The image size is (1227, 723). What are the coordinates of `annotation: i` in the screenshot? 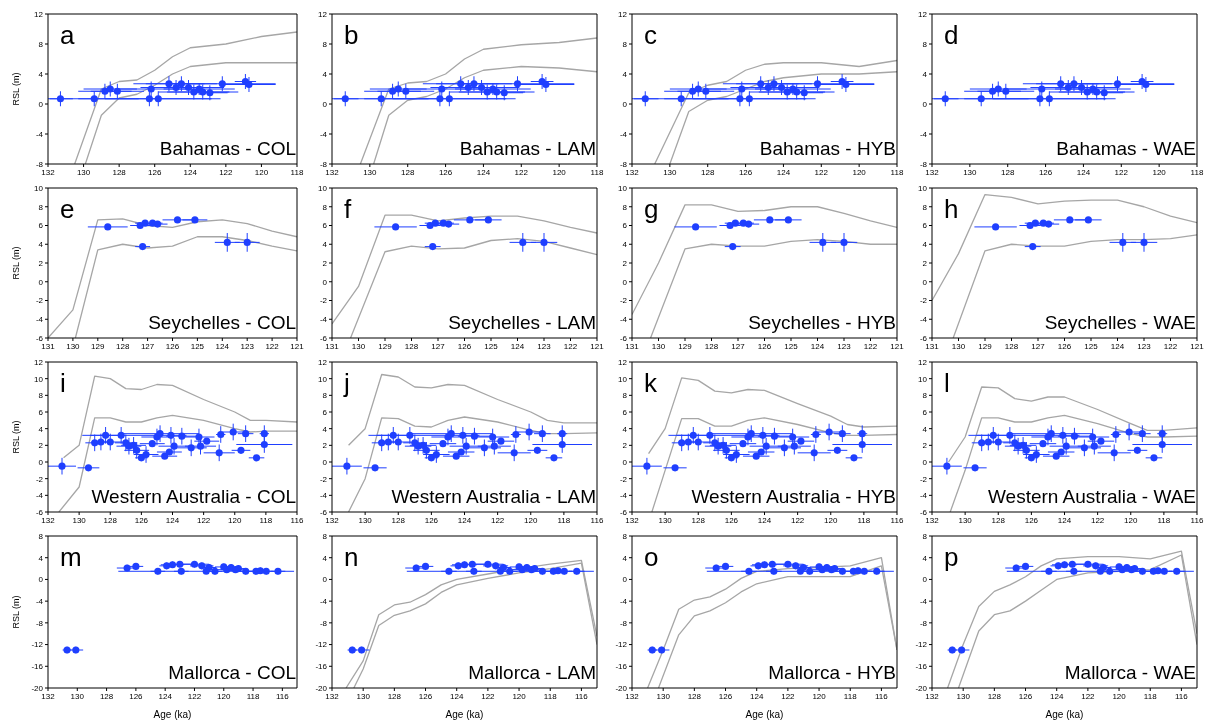 It's located at (63, 383).